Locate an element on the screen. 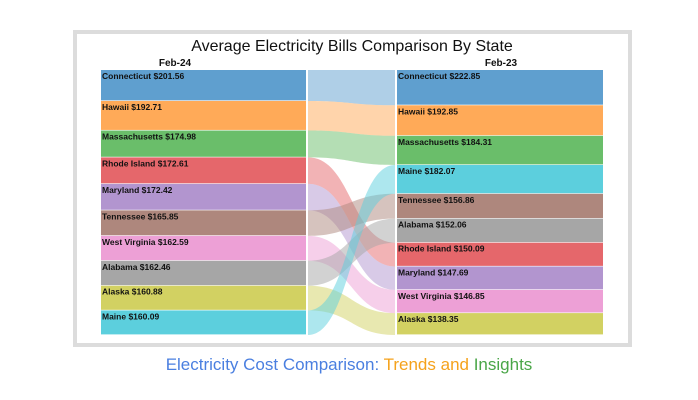 This screenshot has height=400, width=698. left-bar-west-virginia is located at coordinates (203, 248).